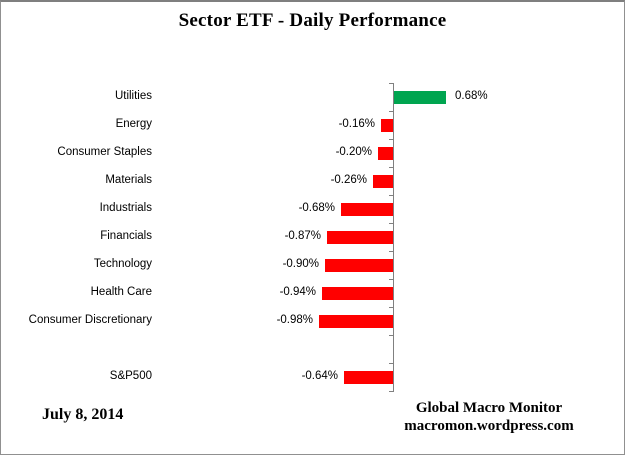 This screenshot has height=455, width=625. Describe the element at coordinates (104, 152) in the screenshot. I see `category-label: Consumer Staples` at that location.